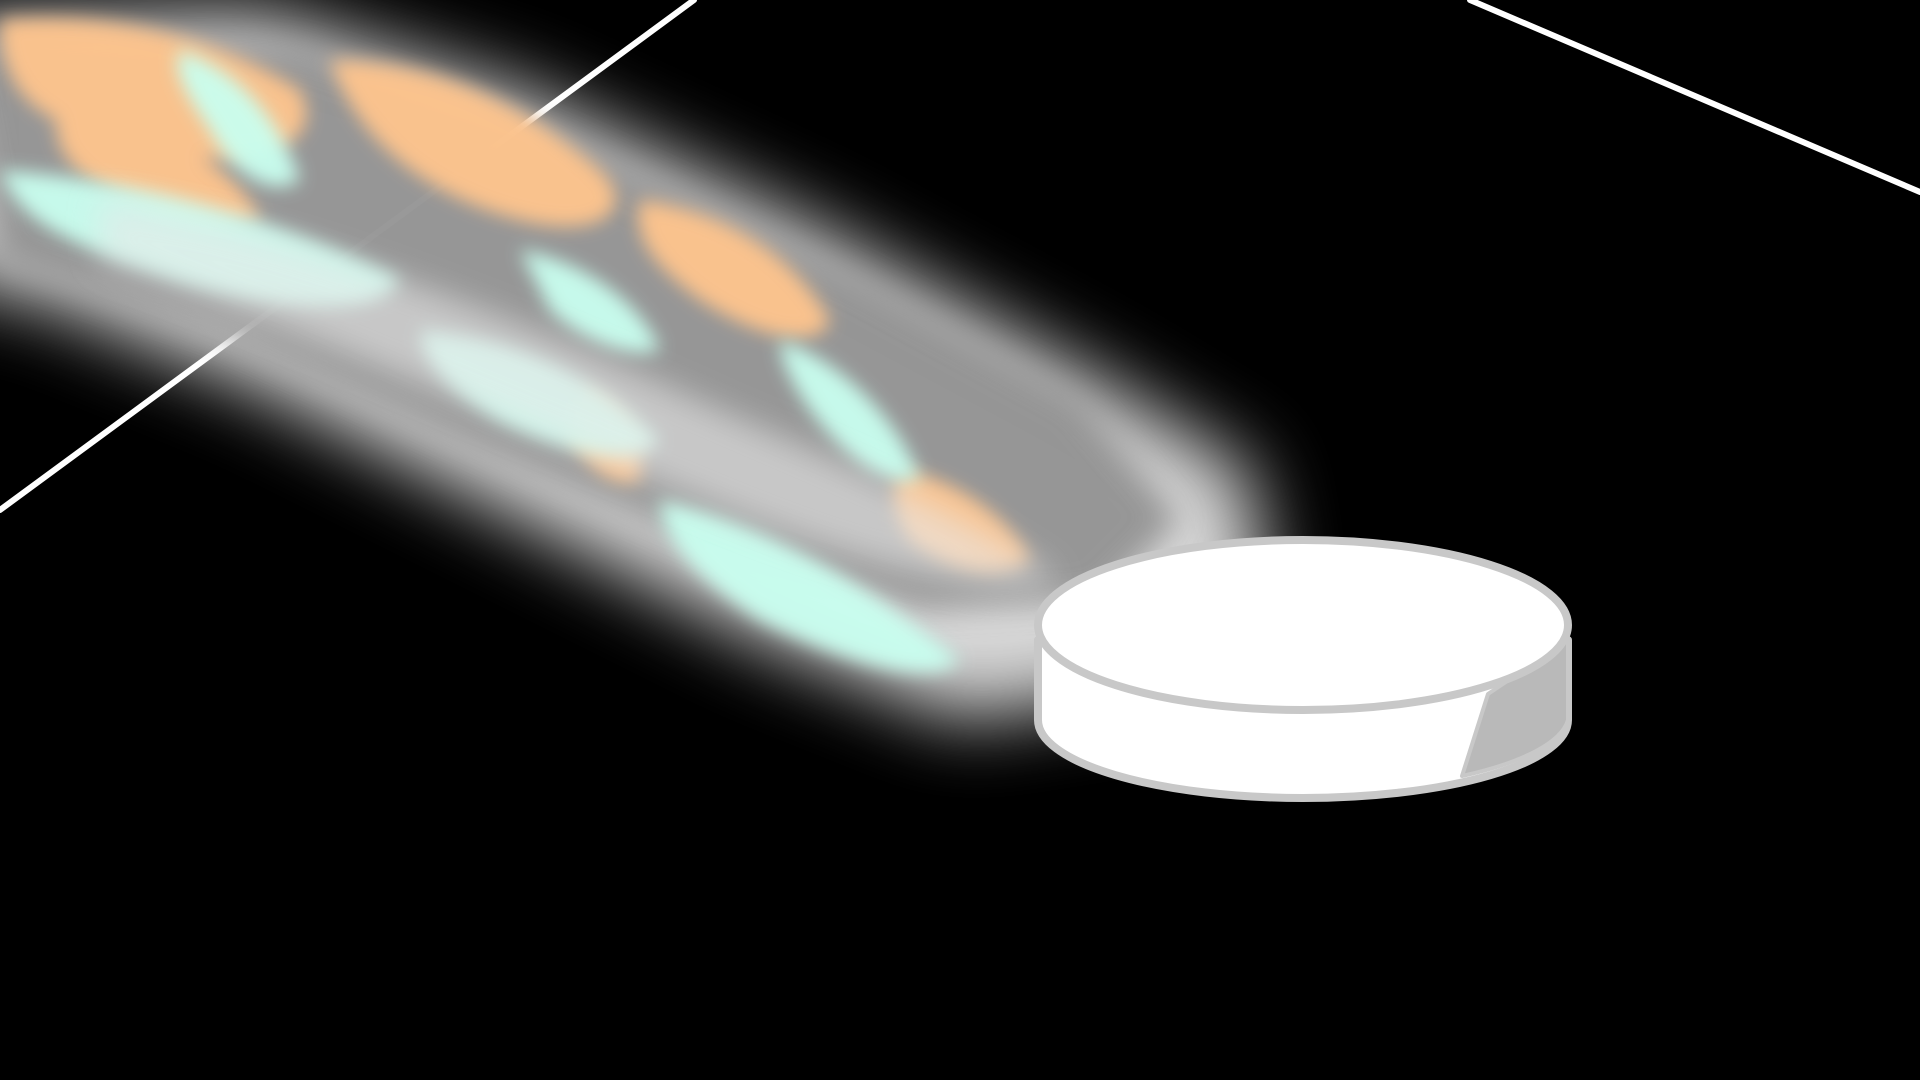 This screenshot has height=1080, width=1920. Describe the element at coordinates (1303, 625) in the screenshot. I see `puck-top` at that location.